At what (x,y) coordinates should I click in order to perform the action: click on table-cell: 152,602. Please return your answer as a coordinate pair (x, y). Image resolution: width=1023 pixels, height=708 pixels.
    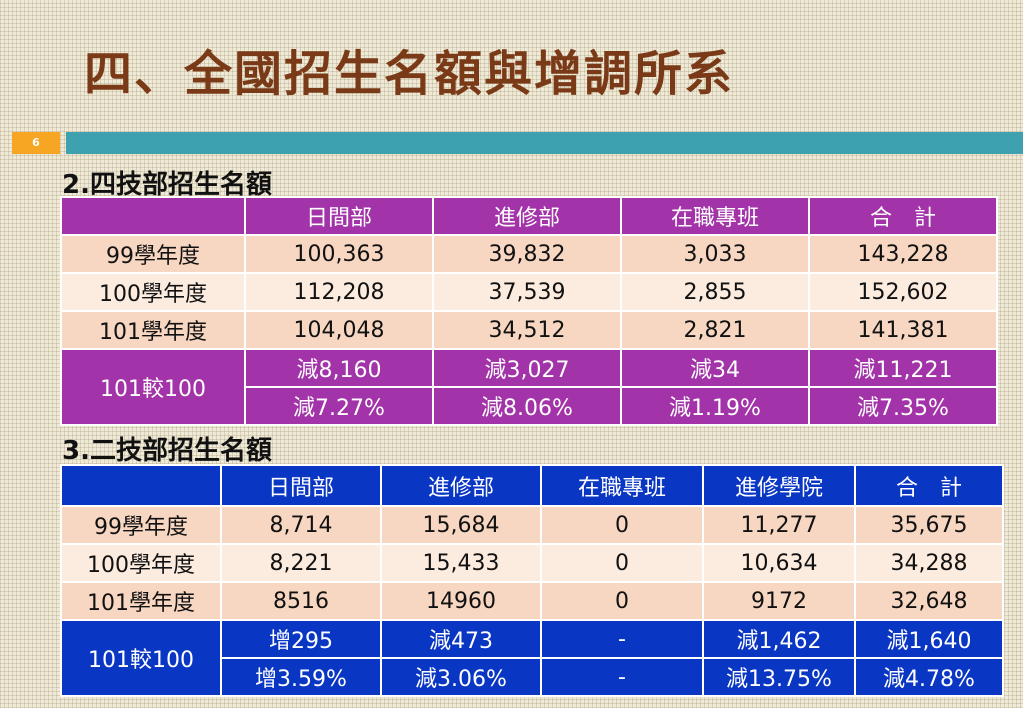
    Looking at the image, I should click on (903, 292).